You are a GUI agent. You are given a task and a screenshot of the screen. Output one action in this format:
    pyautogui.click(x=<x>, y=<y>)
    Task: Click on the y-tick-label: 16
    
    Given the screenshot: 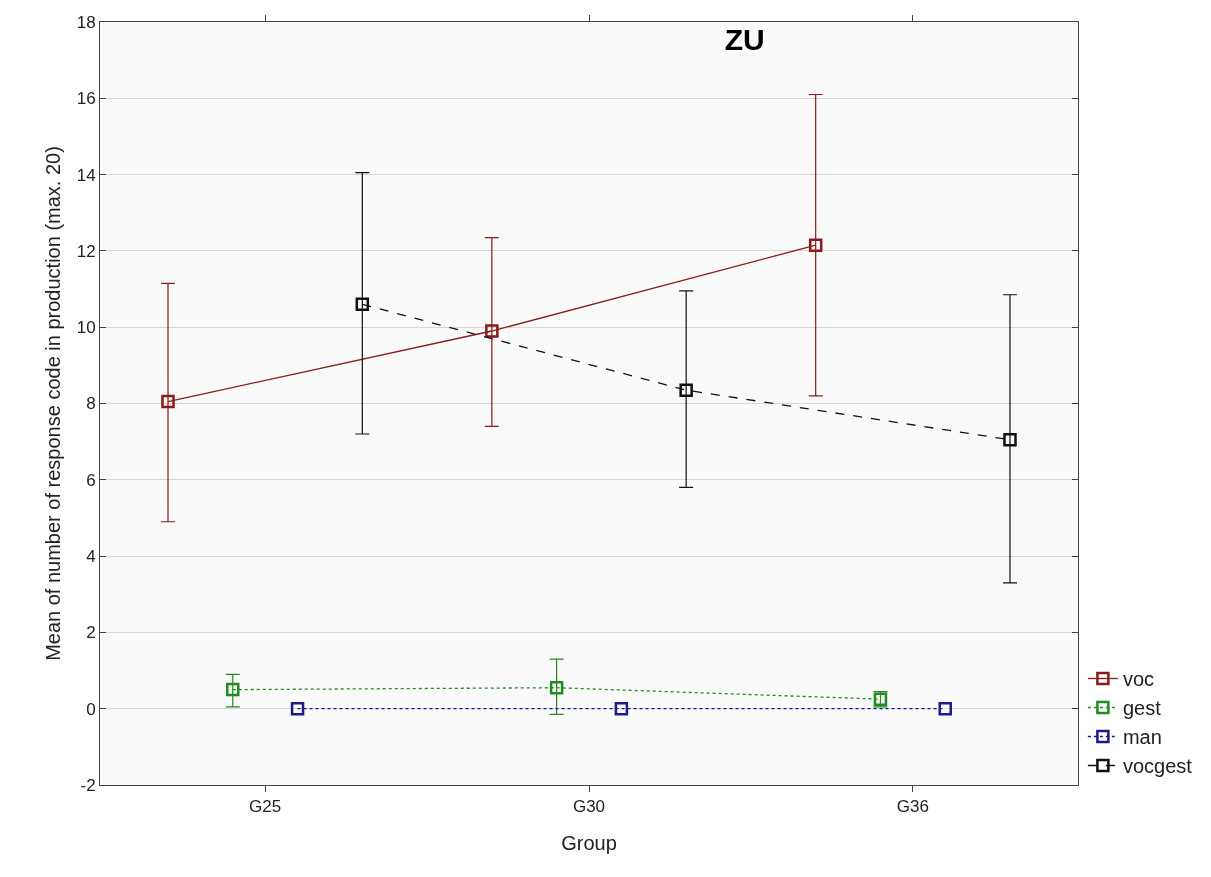 What is the action you would take?
    pyautogui.click(x=86, y=99)
    